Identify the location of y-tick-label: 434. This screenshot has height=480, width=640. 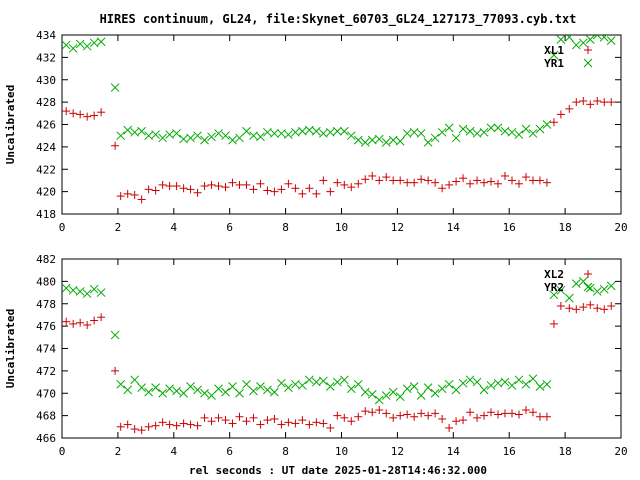
(46, 35).